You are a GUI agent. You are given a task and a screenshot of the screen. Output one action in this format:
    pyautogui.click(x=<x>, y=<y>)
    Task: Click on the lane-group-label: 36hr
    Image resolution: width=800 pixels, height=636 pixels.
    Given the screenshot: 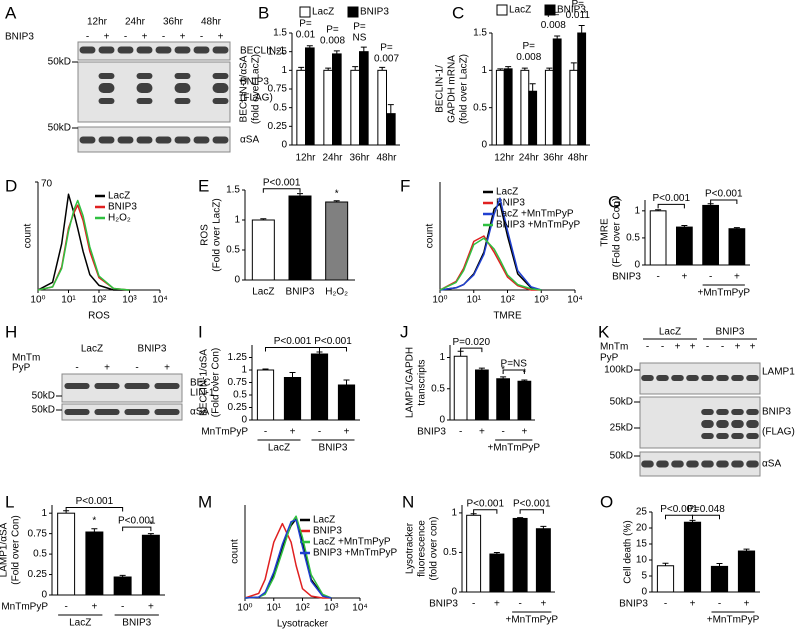 What is the action you would take?
    pyautogui.click(x=173, y=22)
    